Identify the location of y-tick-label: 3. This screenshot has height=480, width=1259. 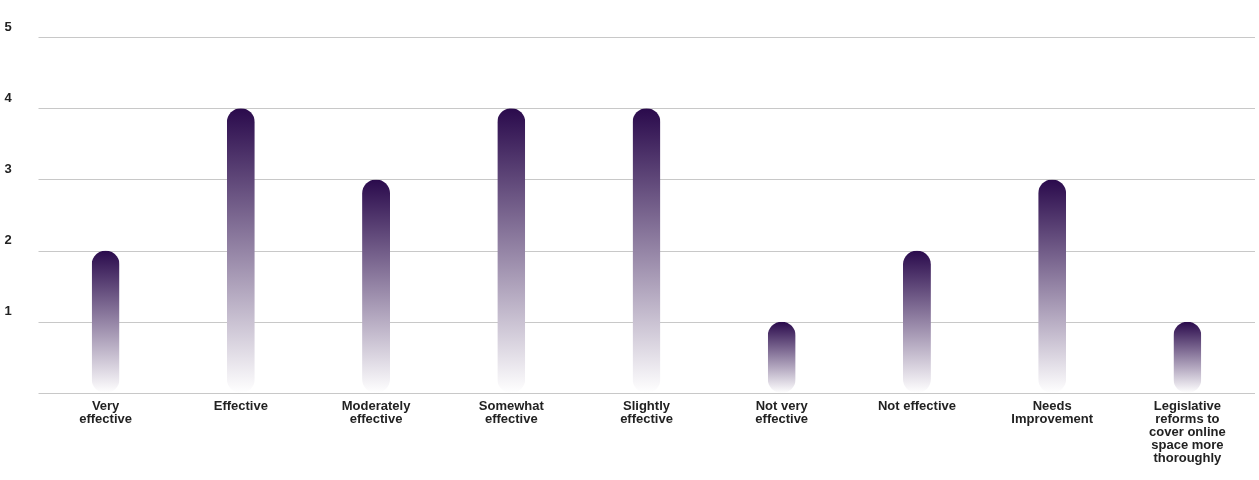
(8, 168).